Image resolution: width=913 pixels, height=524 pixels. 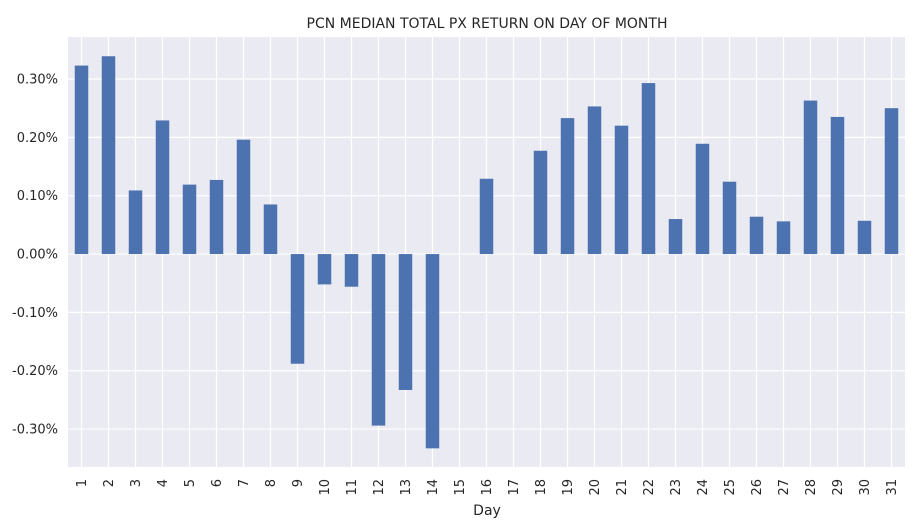 I want to click on x-tick-label: 15, so click(x=460, y=487).